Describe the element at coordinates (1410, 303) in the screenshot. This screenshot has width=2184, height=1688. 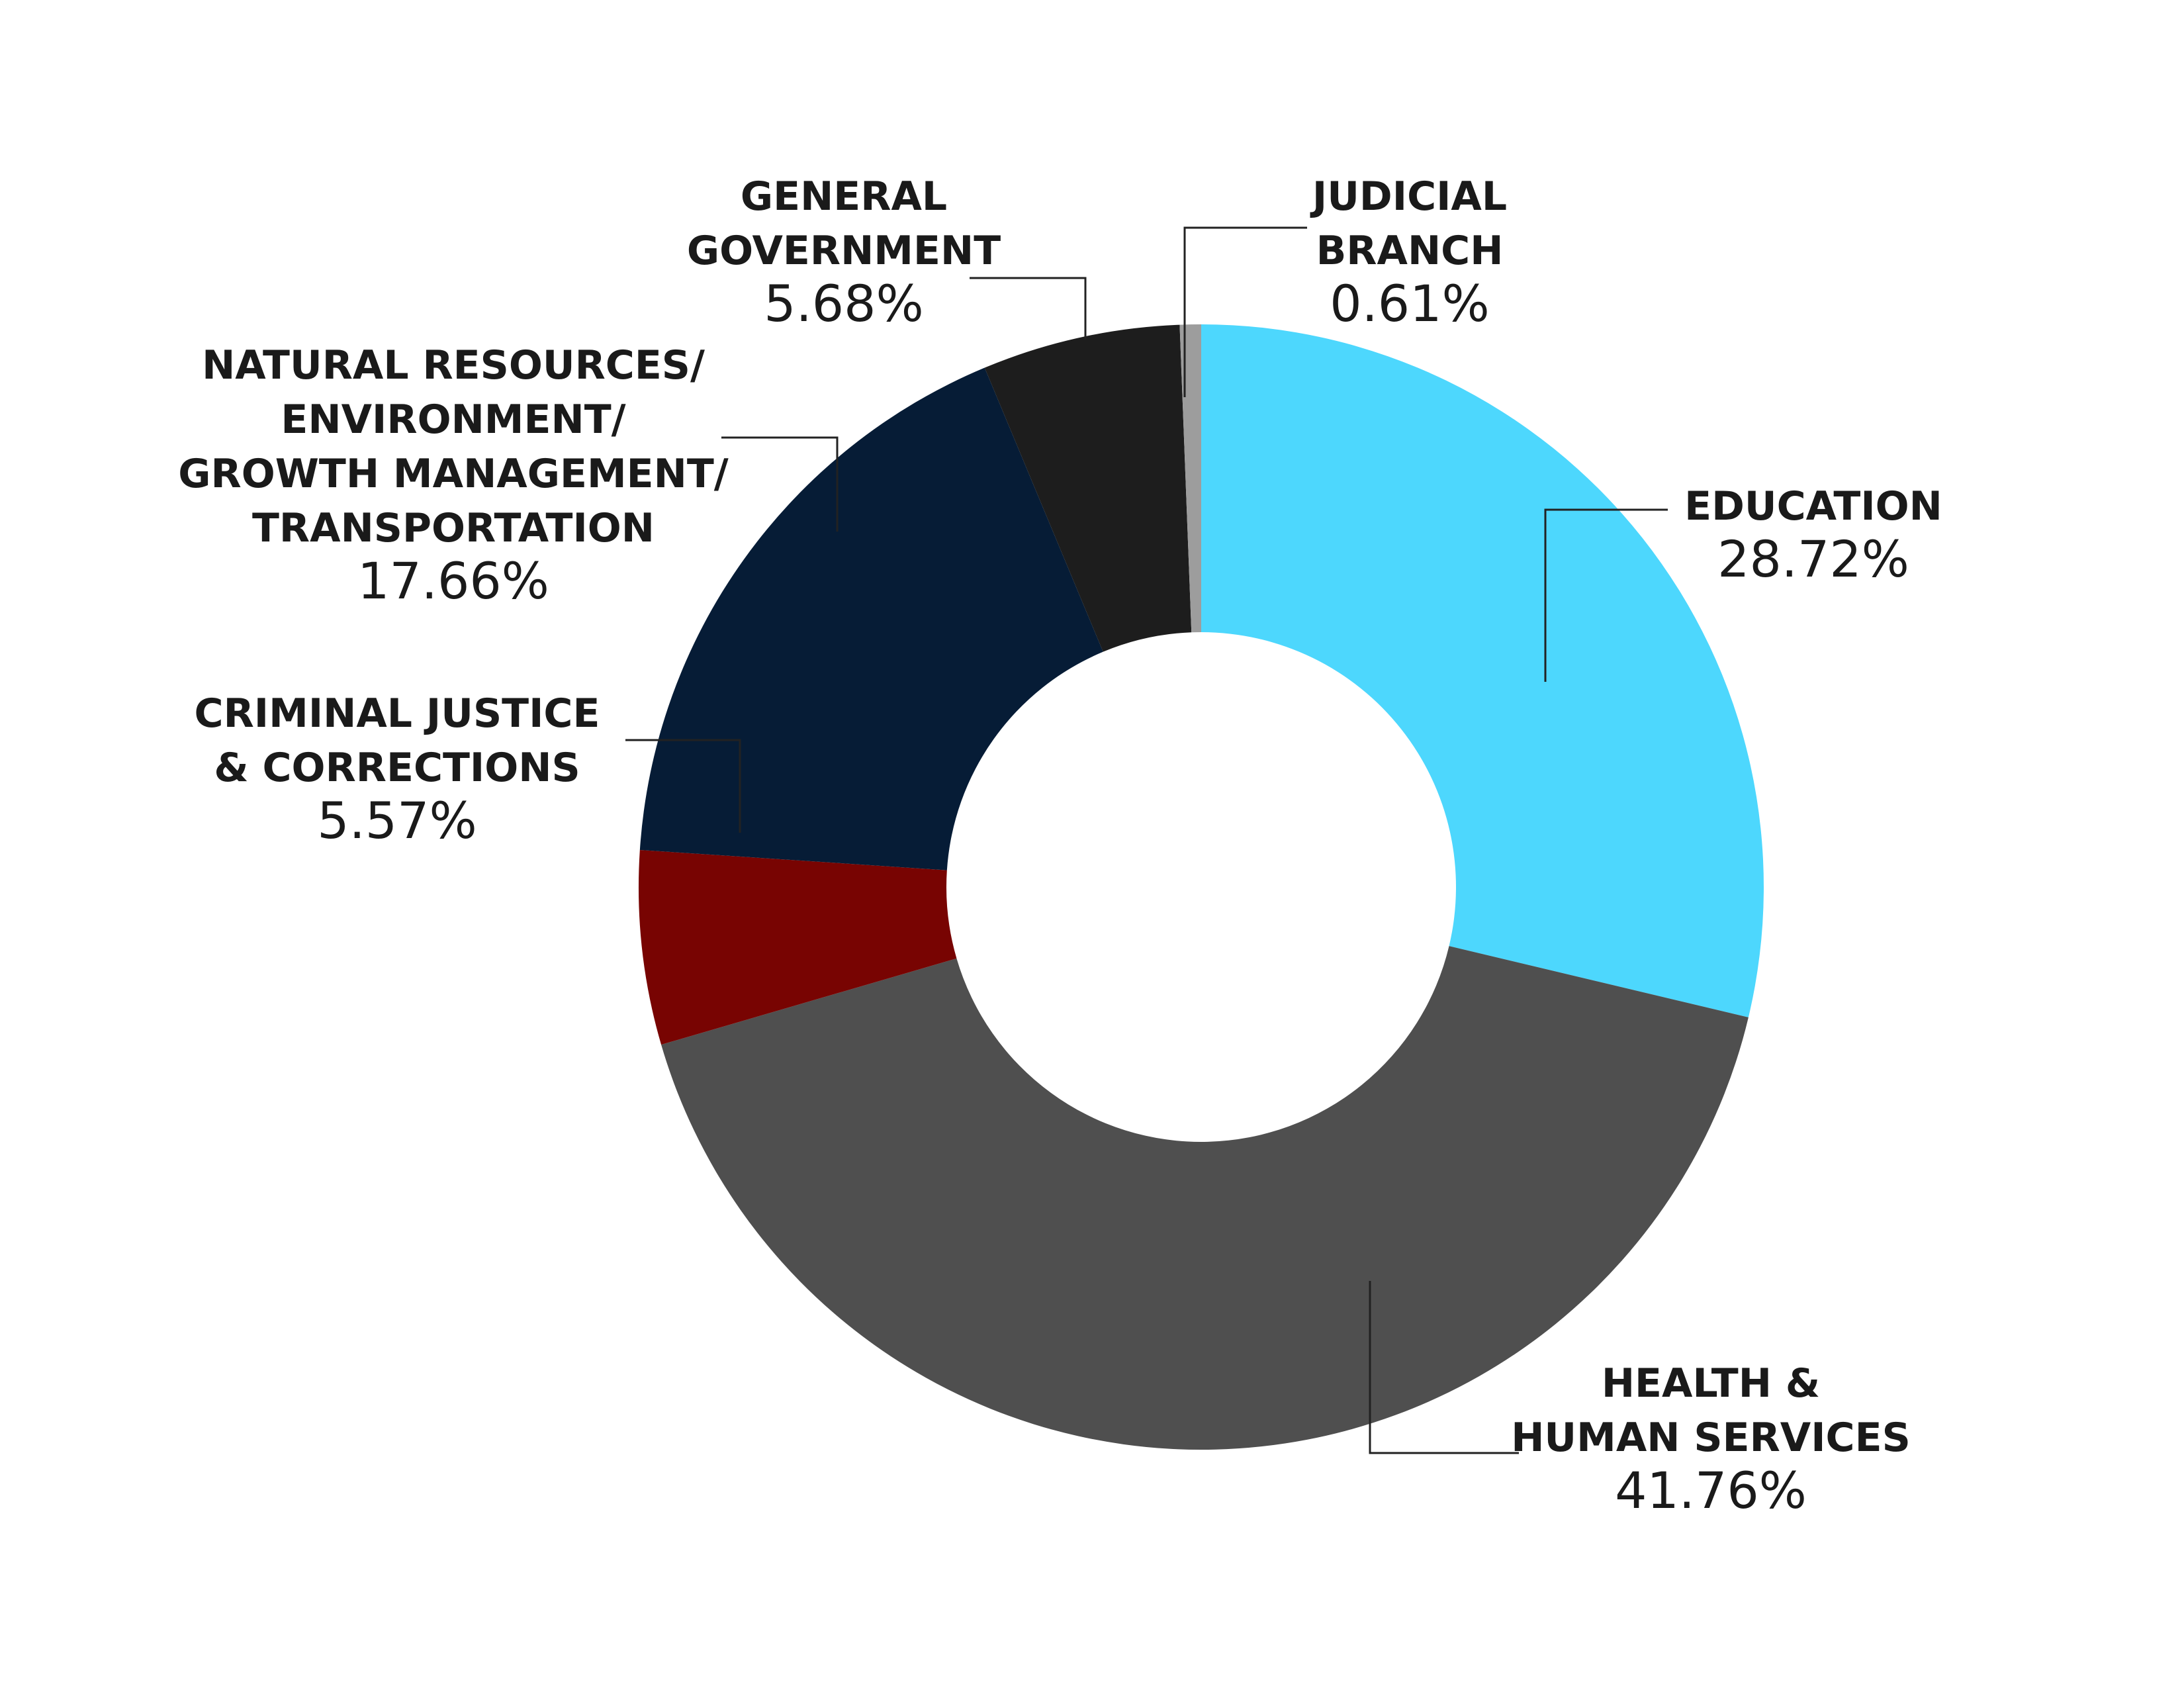
I see `slice-value-5: 0.61%` at that location.